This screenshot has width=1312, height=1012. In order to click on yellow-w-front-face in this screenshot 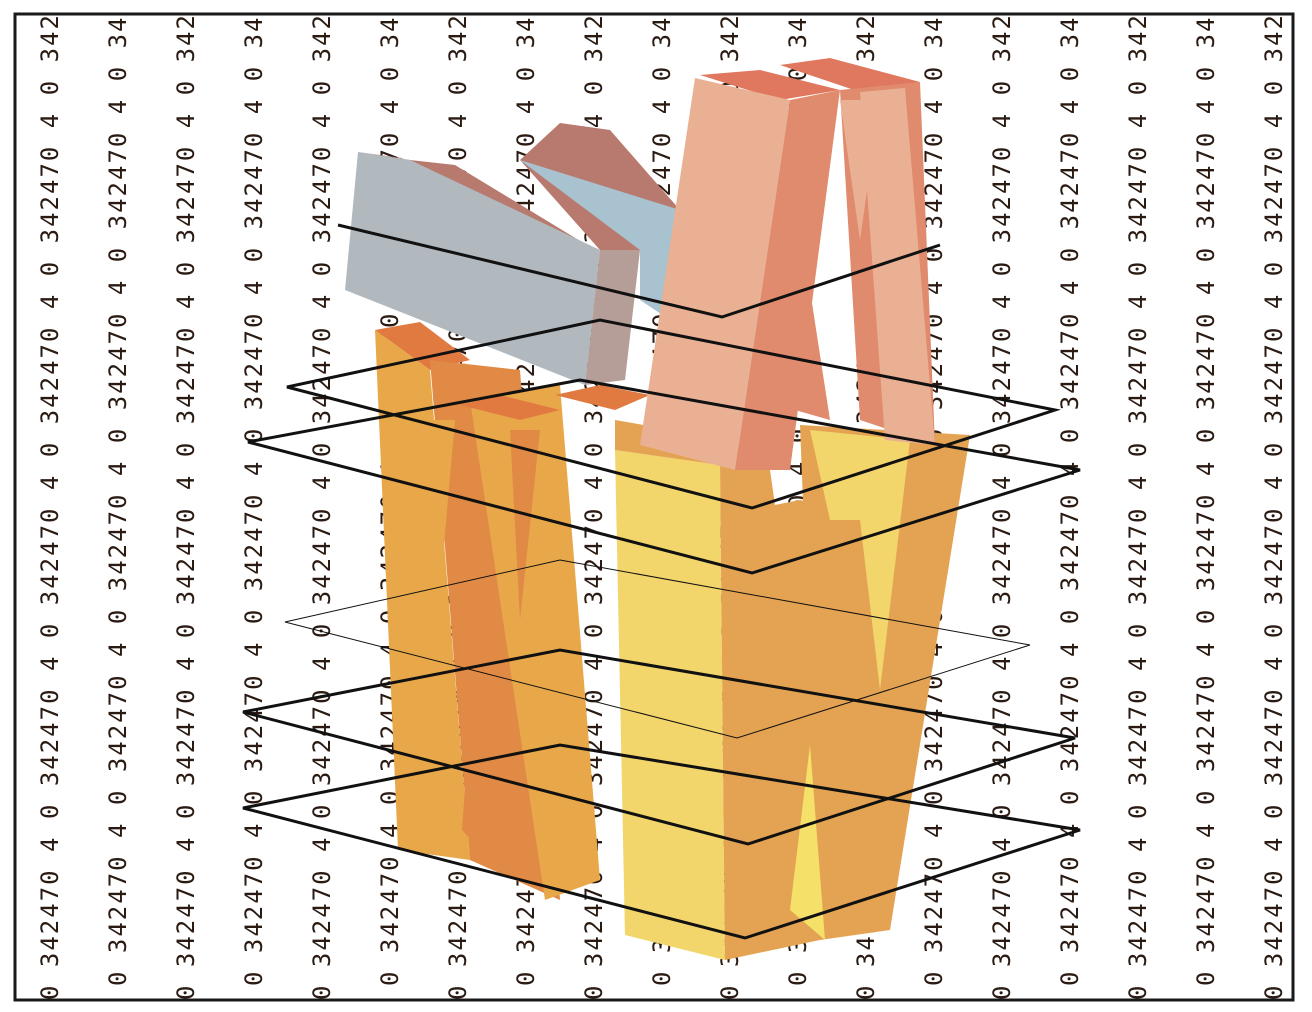, I will do `click(670, 705)`.